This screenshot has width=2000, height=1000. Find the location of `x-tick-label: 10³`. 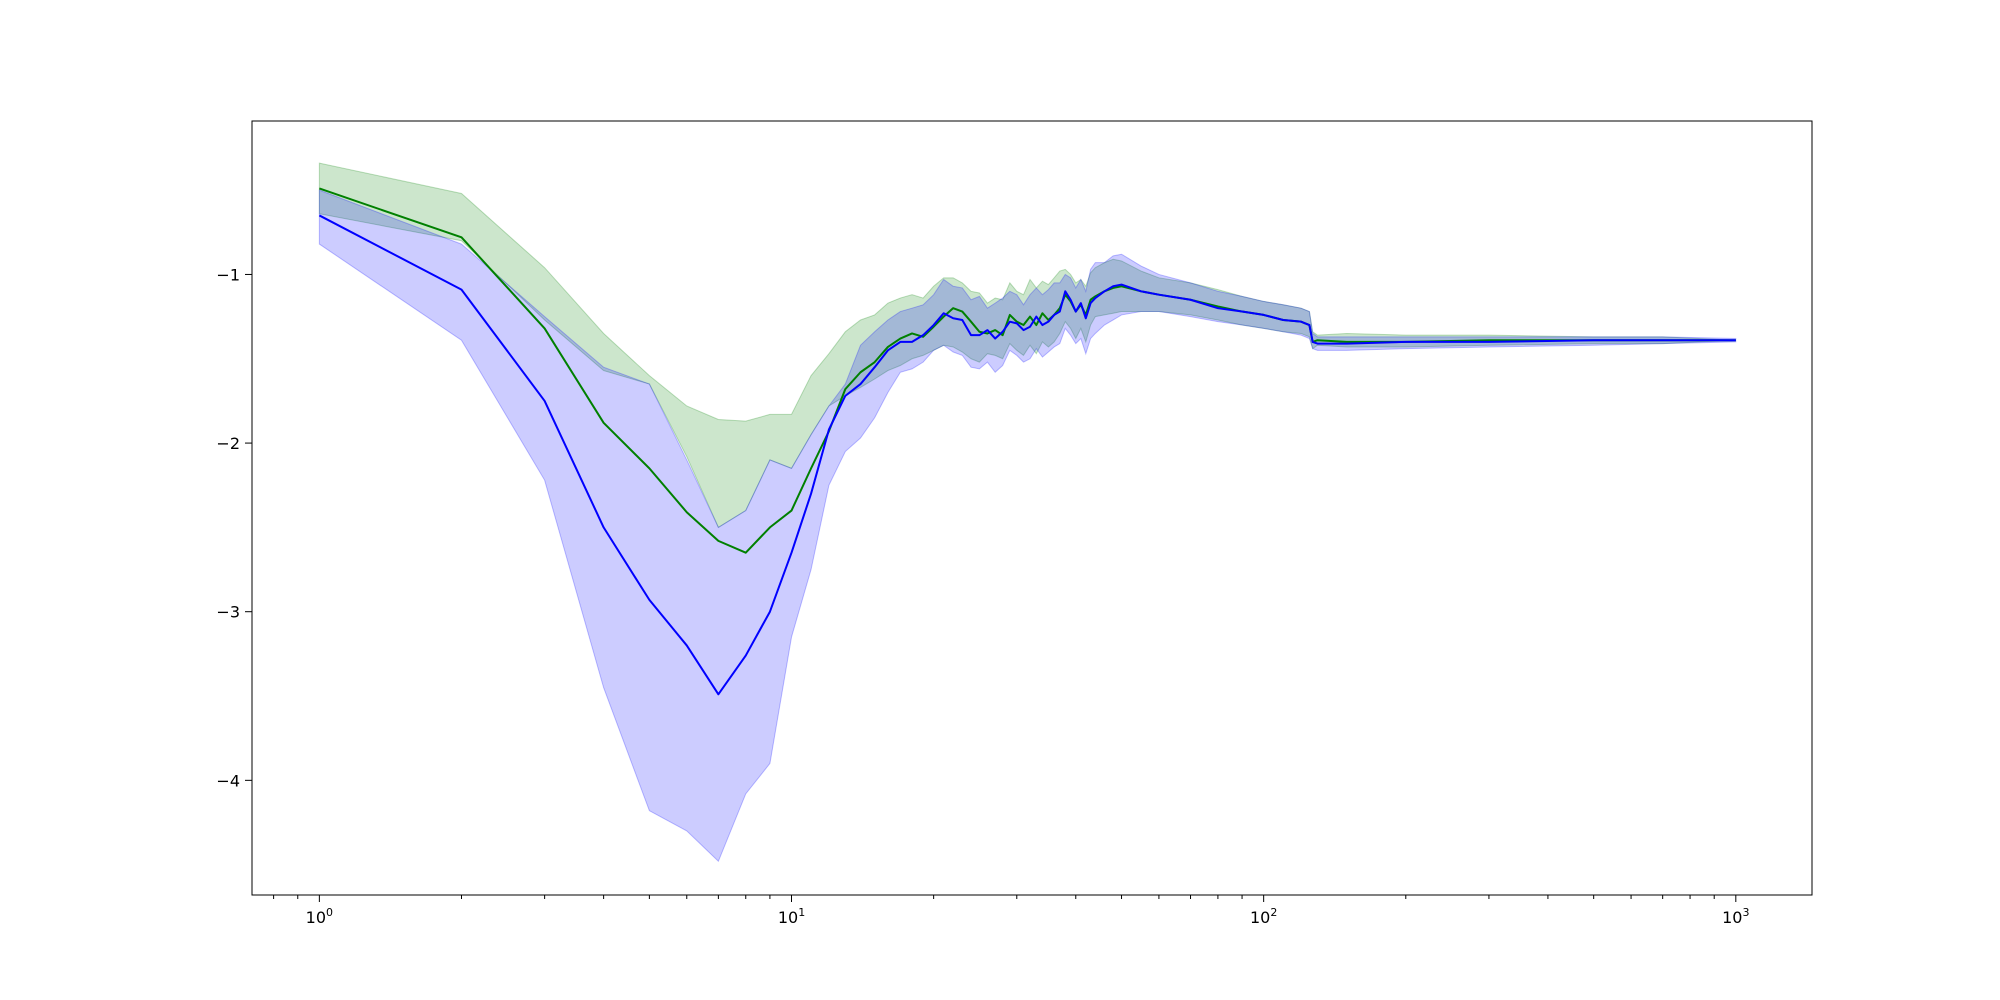

x-tick-label: 10³ is located at coordinates (1735, 916).